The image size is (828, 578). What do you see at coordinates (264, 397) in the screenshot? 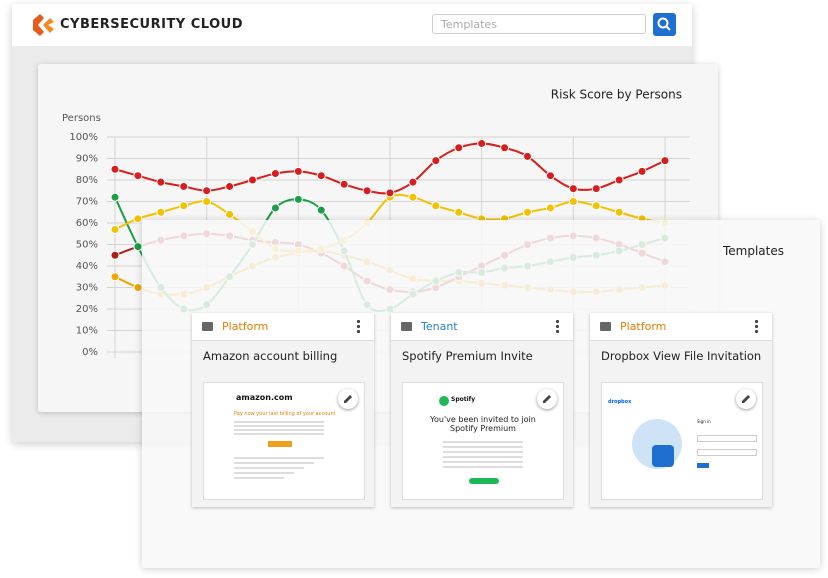
I see `preview-brand: amazon.com` at bounding box center [264, 397].